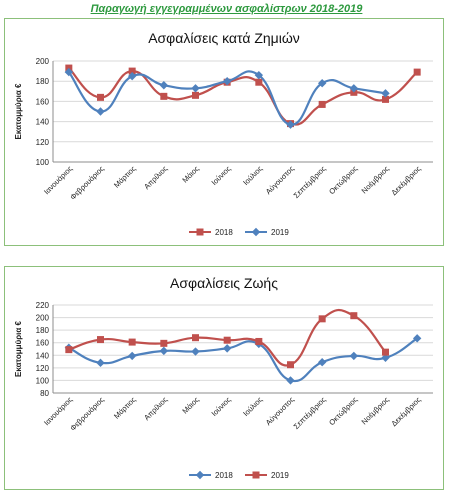  What do you see at coordinates (224, 38) in the screenshot?
I see `chart-title: Ασφαλίσεις κατά Ζημιών` at bounding box center [224, 38].